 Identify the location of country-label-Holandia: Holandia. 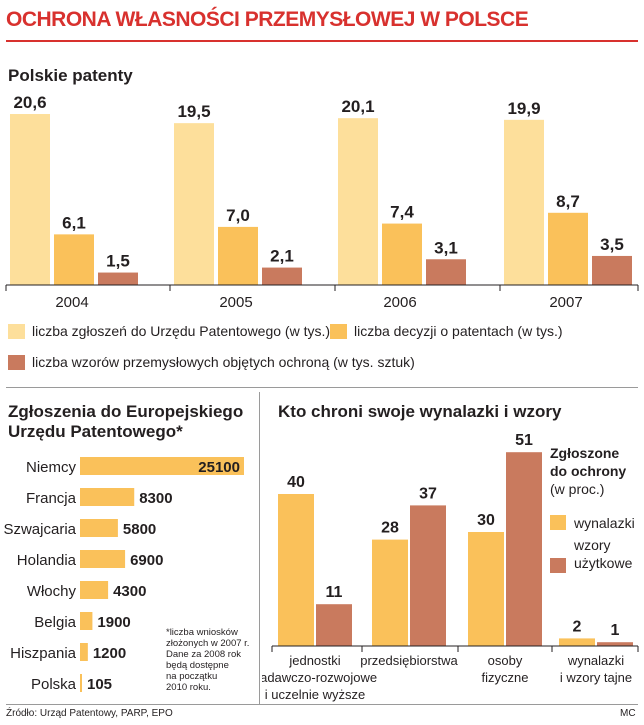
(47, 560).